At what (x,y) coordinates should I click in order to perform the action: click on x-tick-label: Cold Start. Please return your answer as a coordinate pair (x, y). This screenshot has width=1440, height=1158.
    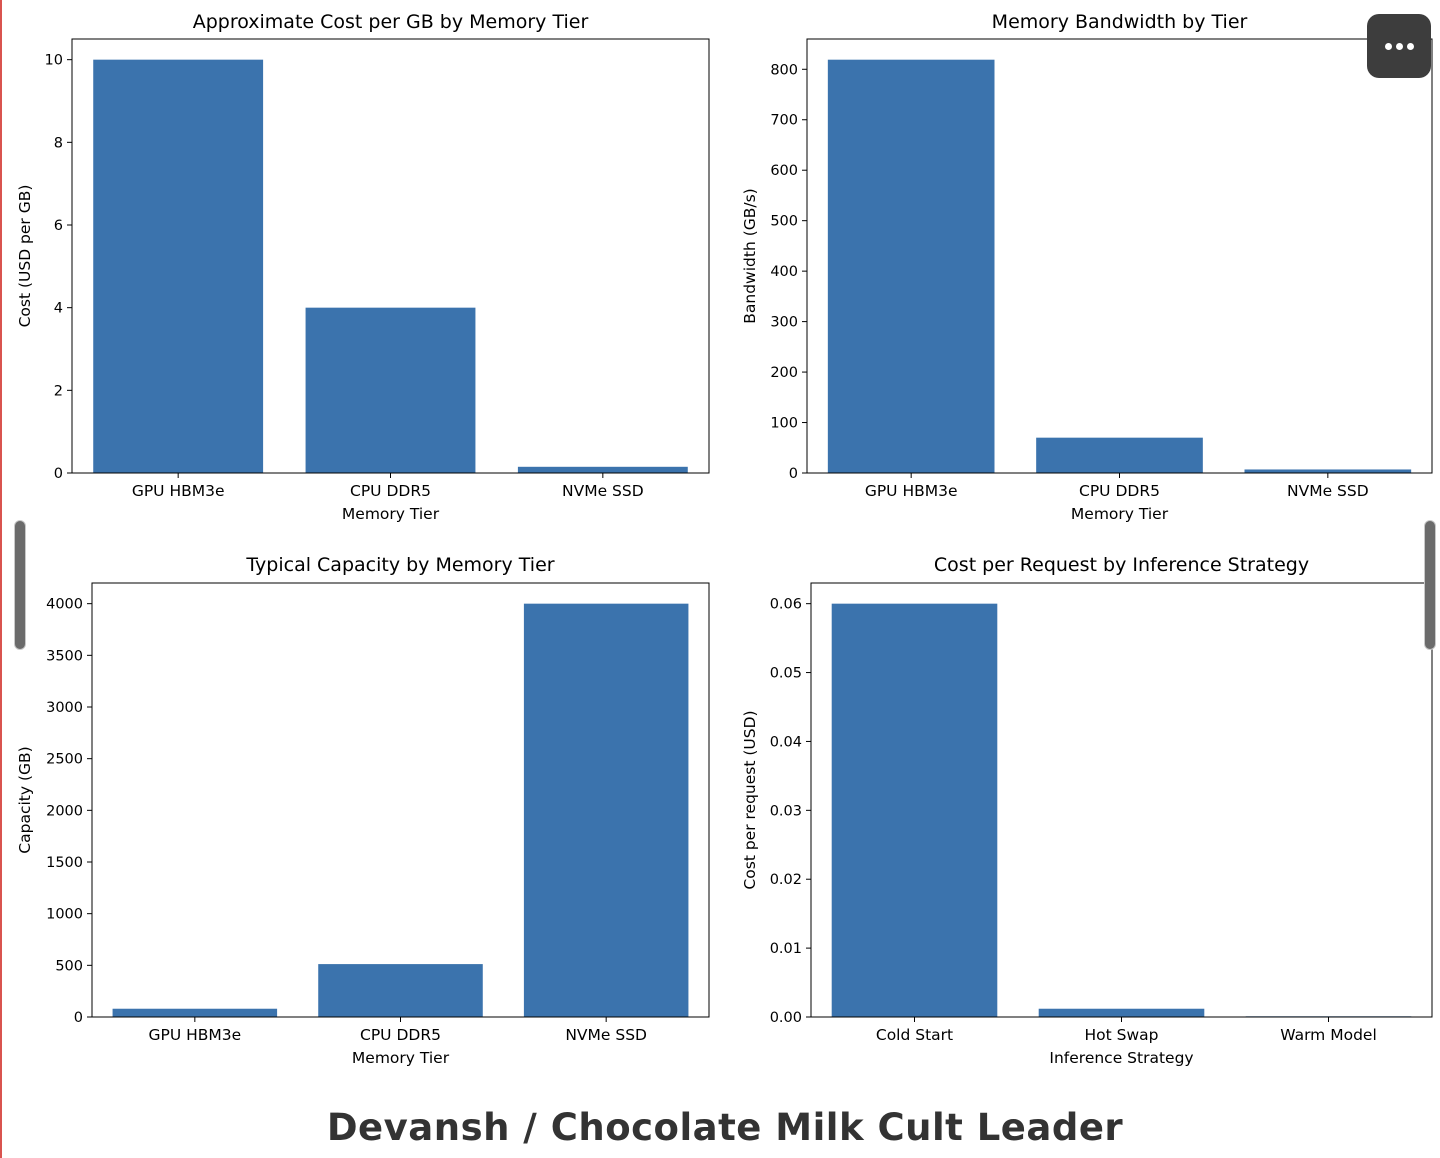
    Looking at the image, I should click on (914, 1035).